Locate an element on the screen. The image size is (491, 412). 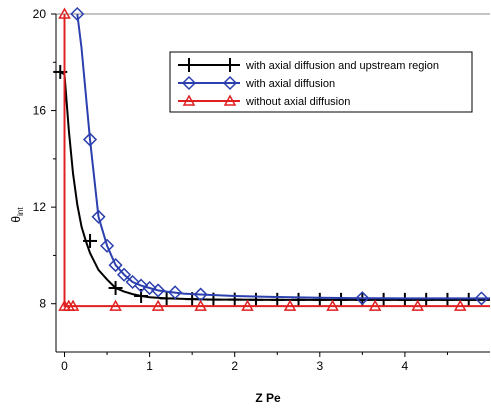
y-tick-label: 20 is located at coordinates (40, 14).